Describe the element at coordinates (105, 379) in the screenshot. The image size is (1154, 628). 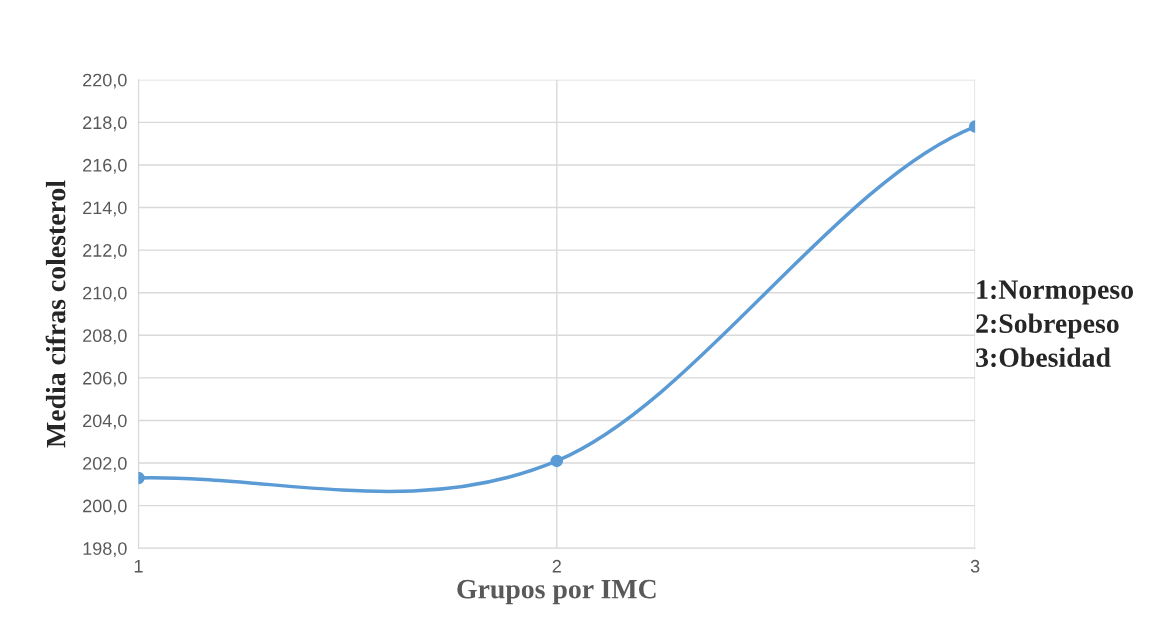
I see `y-tick-label: 206,0` at that location.